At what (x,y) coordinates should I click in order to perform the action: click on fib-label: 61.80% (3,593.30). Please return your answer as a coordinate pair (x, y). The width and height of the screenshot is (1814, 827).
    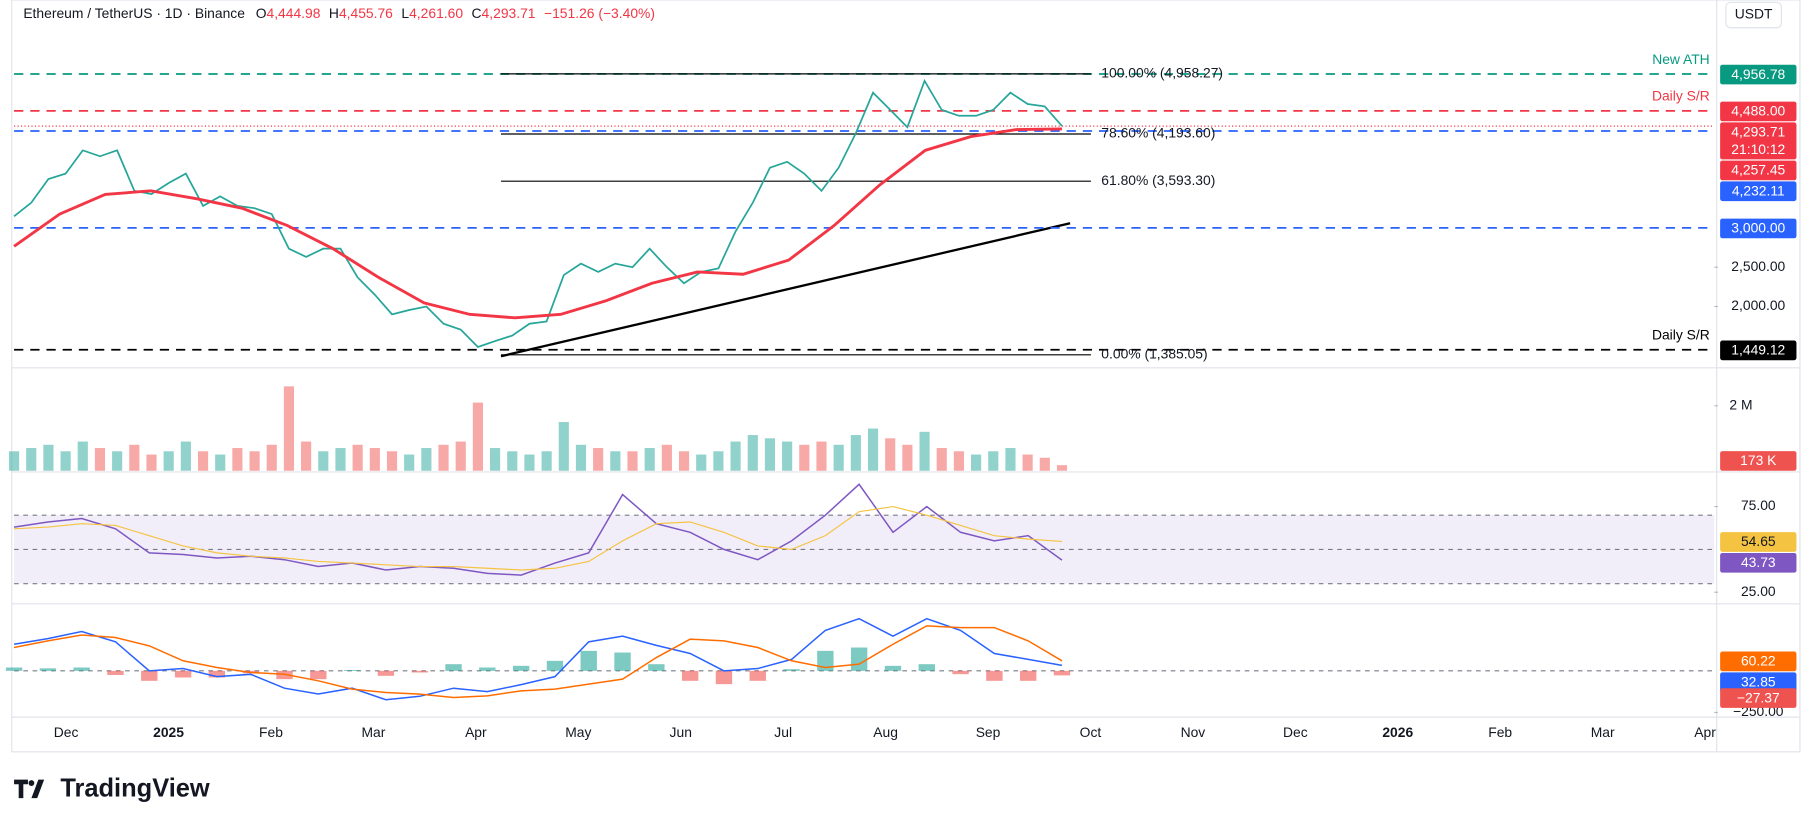
    Looking at the image, I should click on (1158, 180).